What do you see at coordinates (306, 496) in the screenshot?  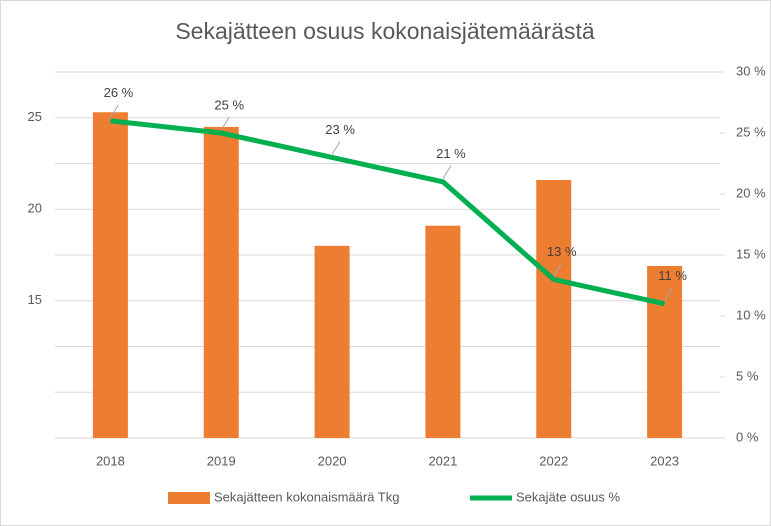 I see `legend-label: Sekajätteen kokonaismäärä Tkg` at bounding box center [306, 496].